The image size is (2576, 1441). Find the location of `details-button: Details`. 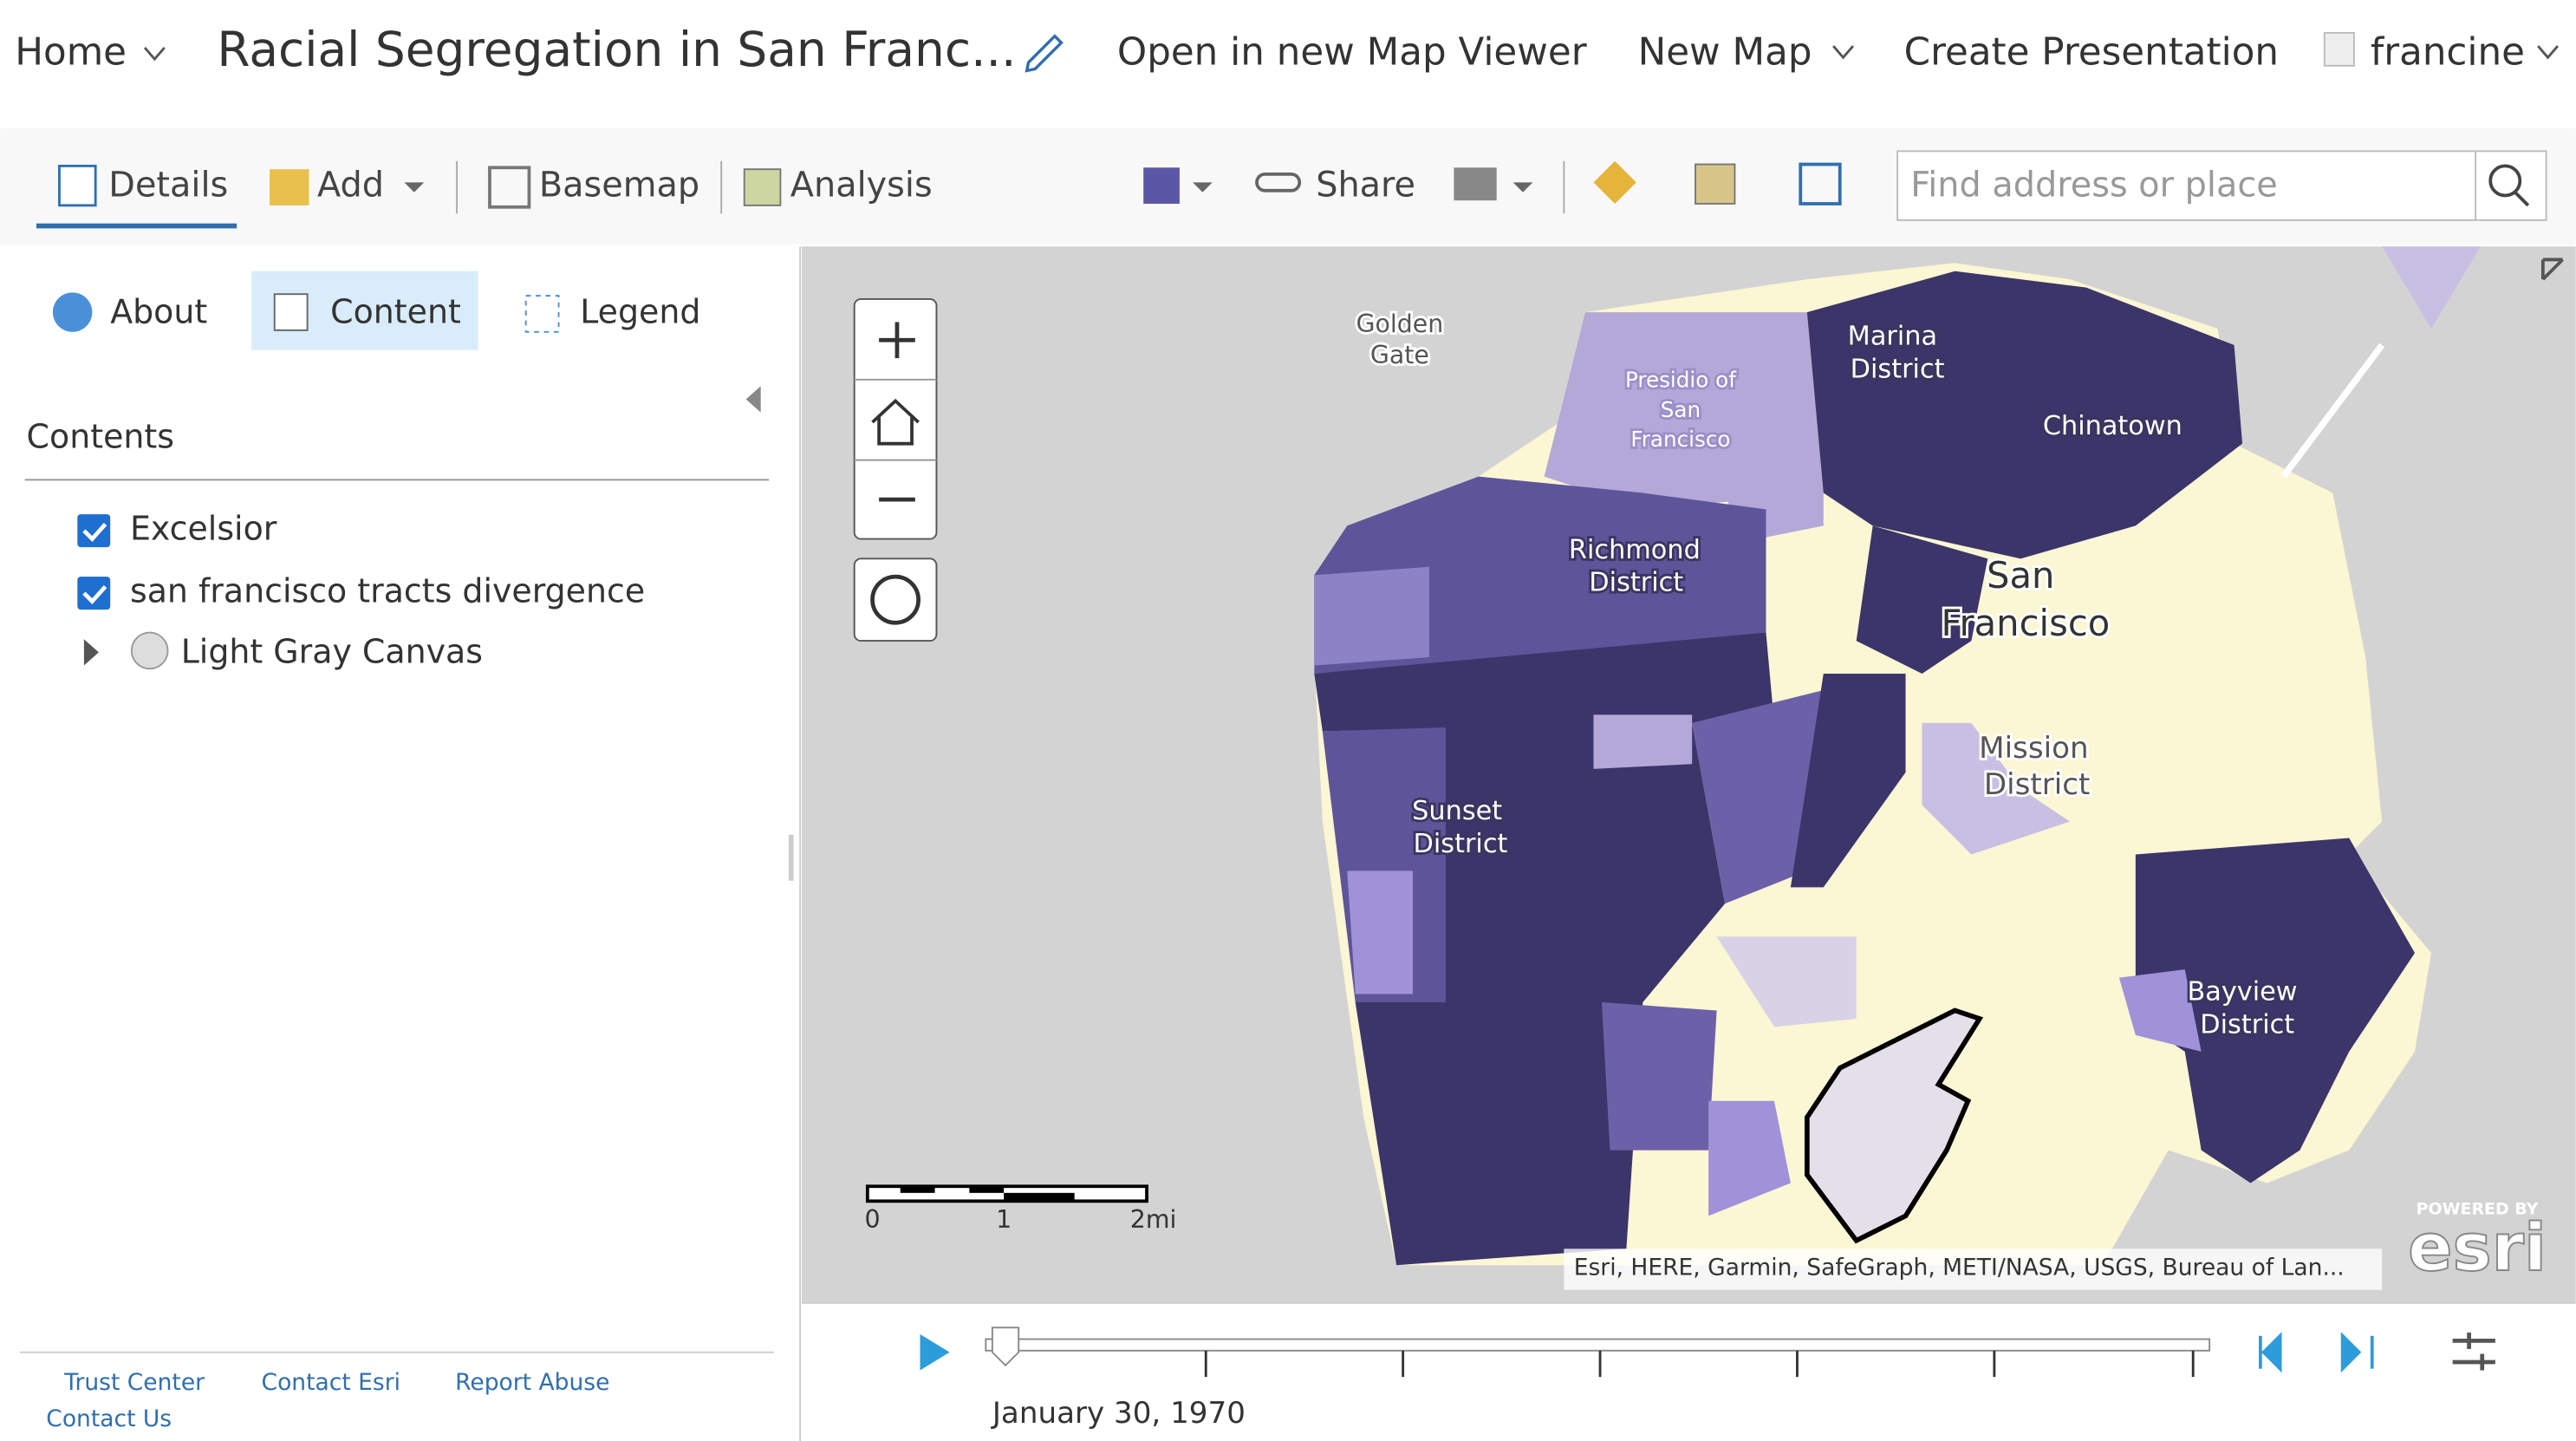

details-button: Details is located at coordinates (168, 186).